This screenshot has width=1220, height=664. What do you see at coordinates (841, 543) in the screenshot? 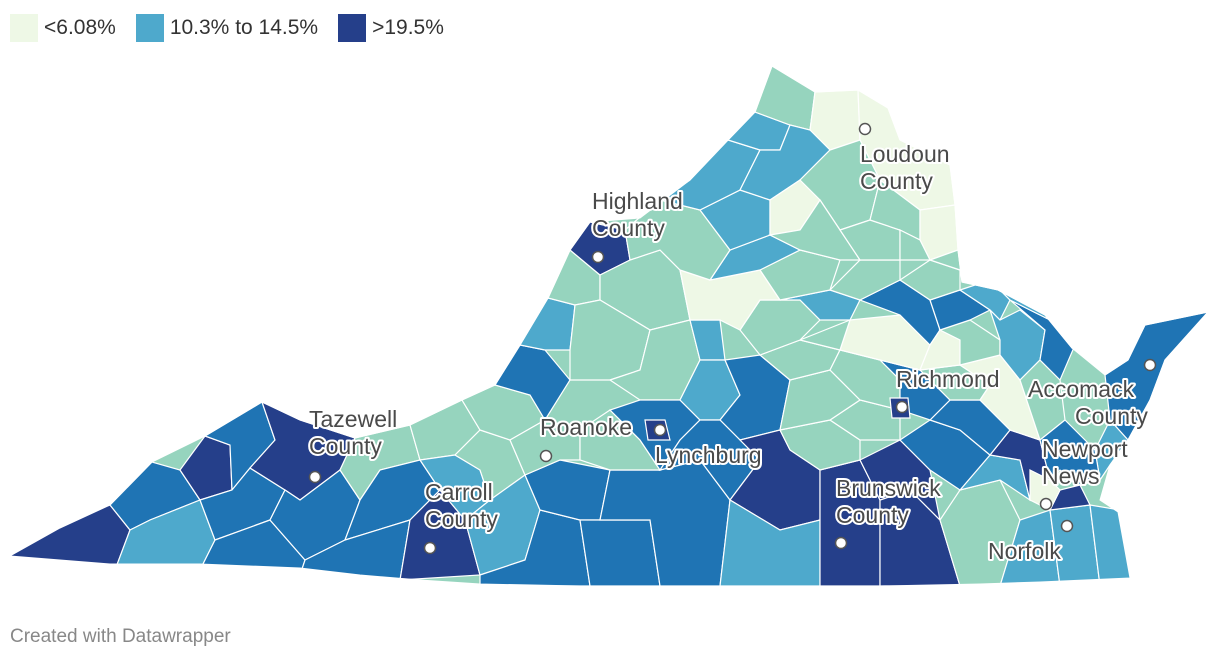
I see `marker-brunswick` at bounding box center [841, 543].